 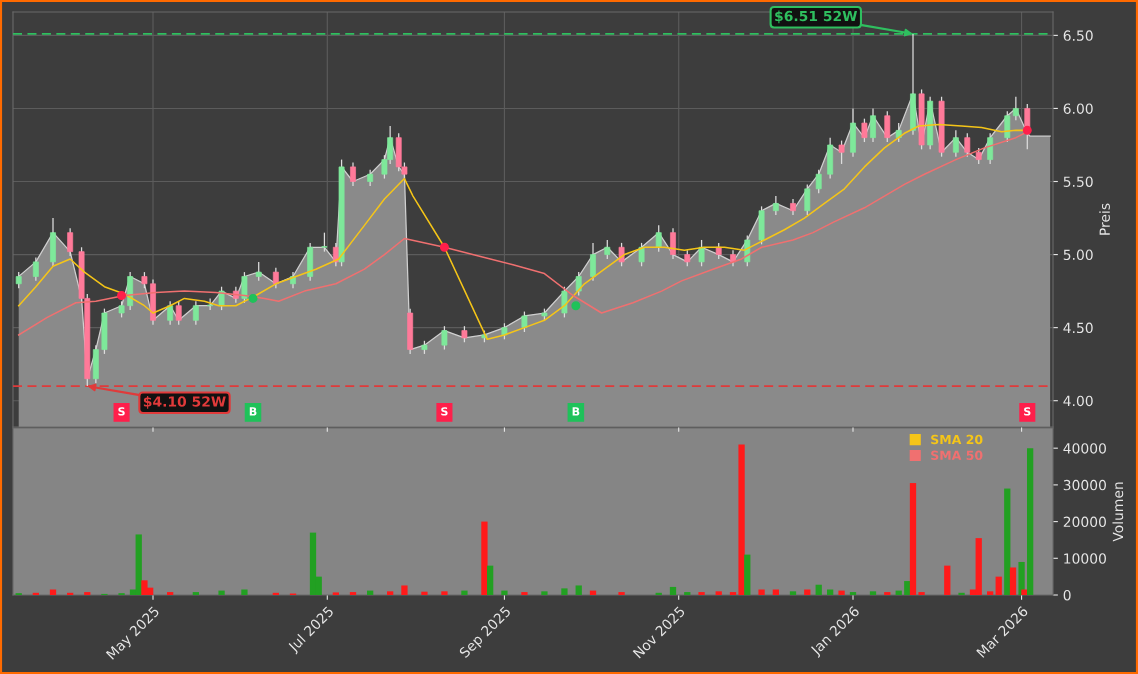 I want to click on y-tick-label: 6.50, so click(x=1078, y=35).